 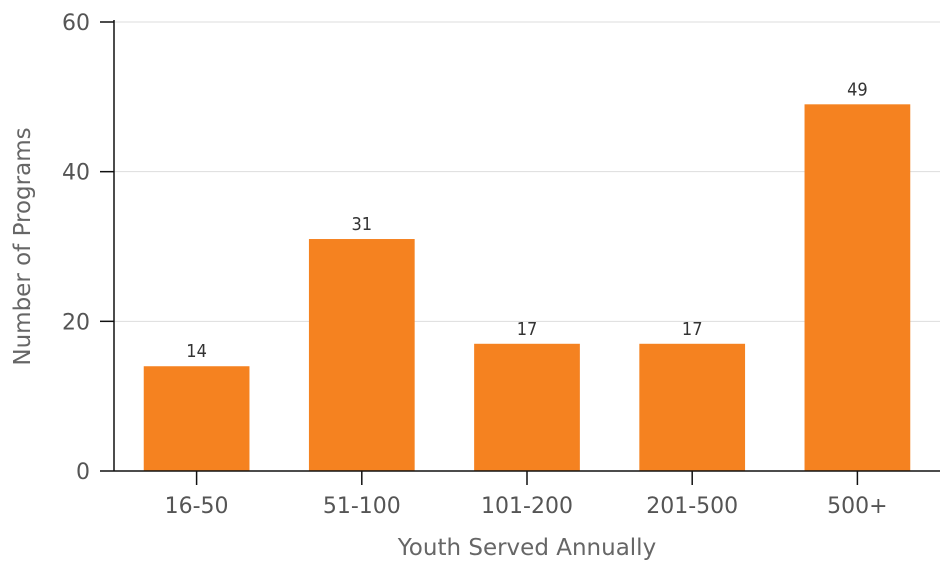 I want to click on y-axis-title: Number of Programs, so click(x=23, y=246).